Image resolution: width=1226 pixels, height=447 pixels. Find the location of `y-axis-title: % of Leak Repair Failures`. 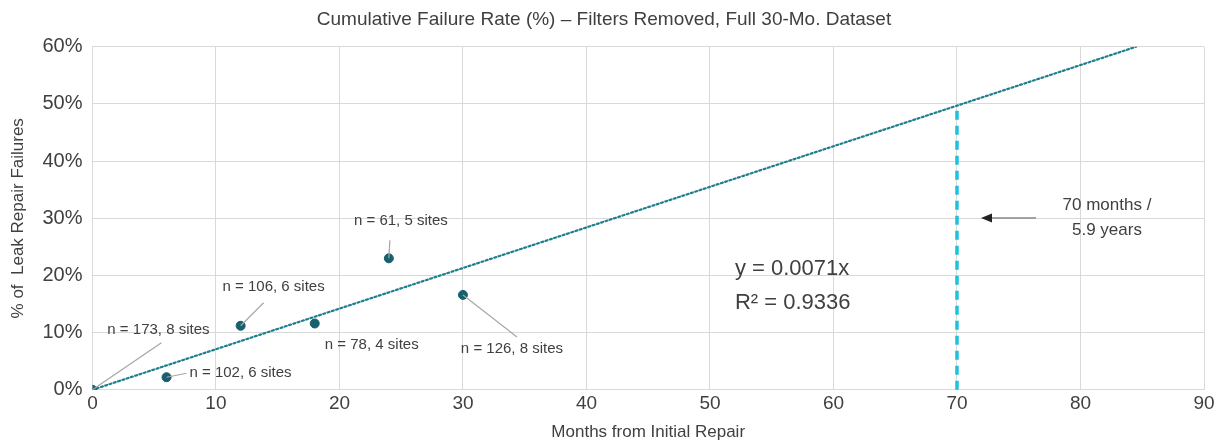

y-axis-title: % of Leak Repair Failures is located at coordinates (17, 218).